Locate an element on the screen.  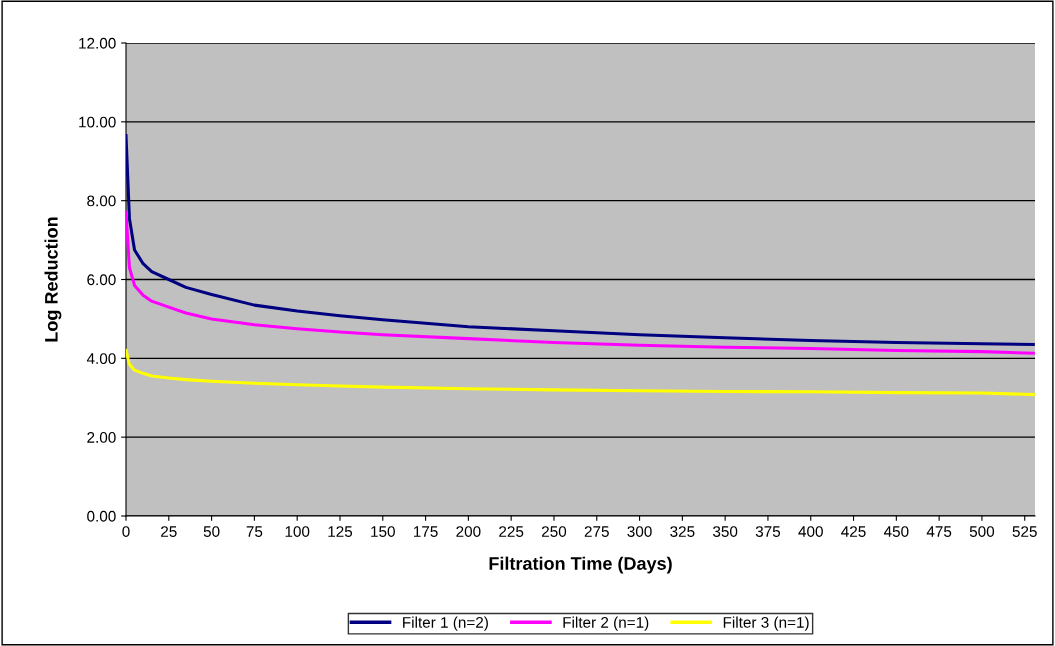
x-tick-label: 175 is located at coordinates (426, 531).